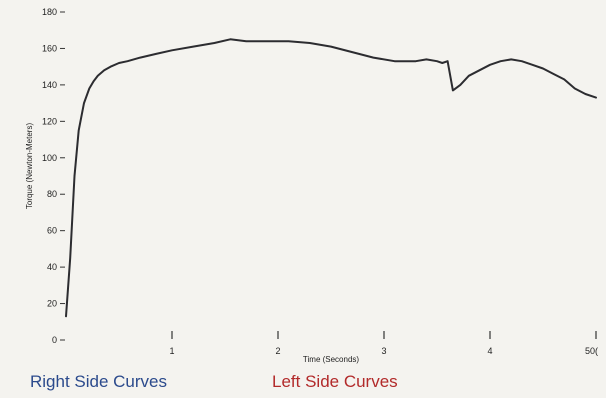 Image resolution: width=606 pixels, height=398 pixels. Describe the element at coordinates (54, 340) in the screenshot. I see `y-tick-label: 0` at that location.